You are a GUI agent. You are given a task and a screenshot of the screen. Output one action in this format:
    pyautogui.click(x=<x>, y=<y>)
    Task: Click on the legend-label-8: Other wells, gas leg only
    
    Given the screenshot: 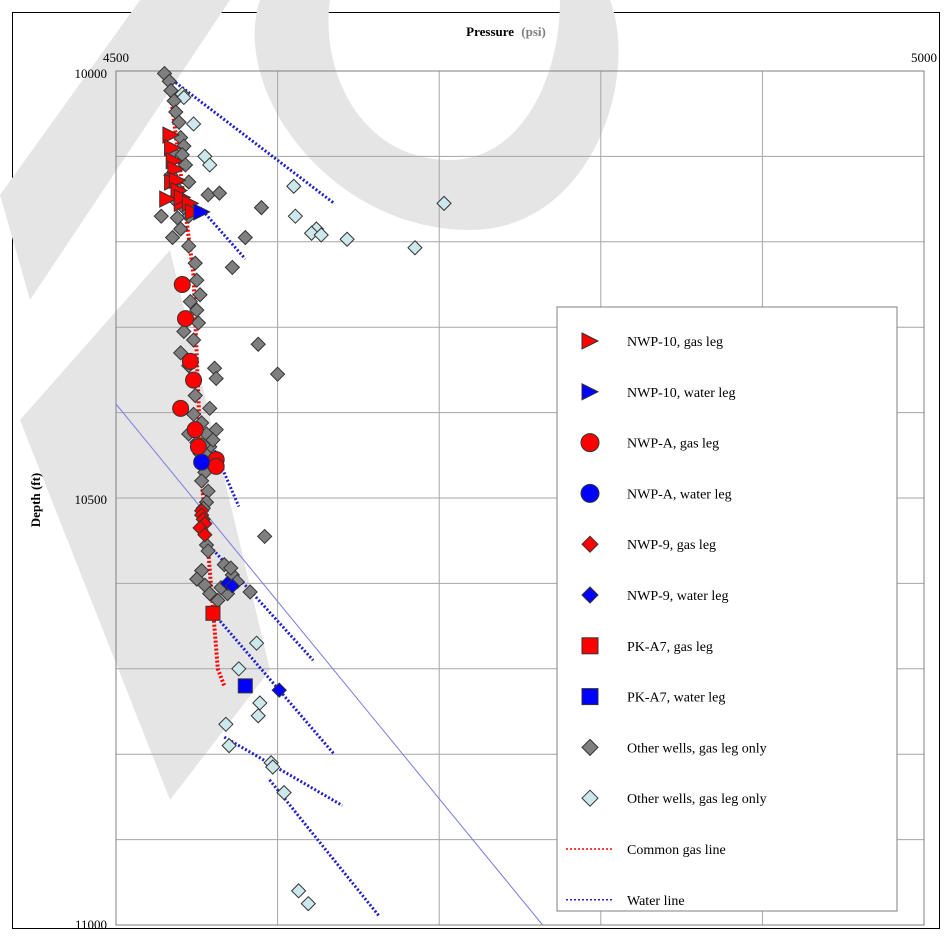 What is the action you would take?
    pyautogui.click(x=697, y=748)
    